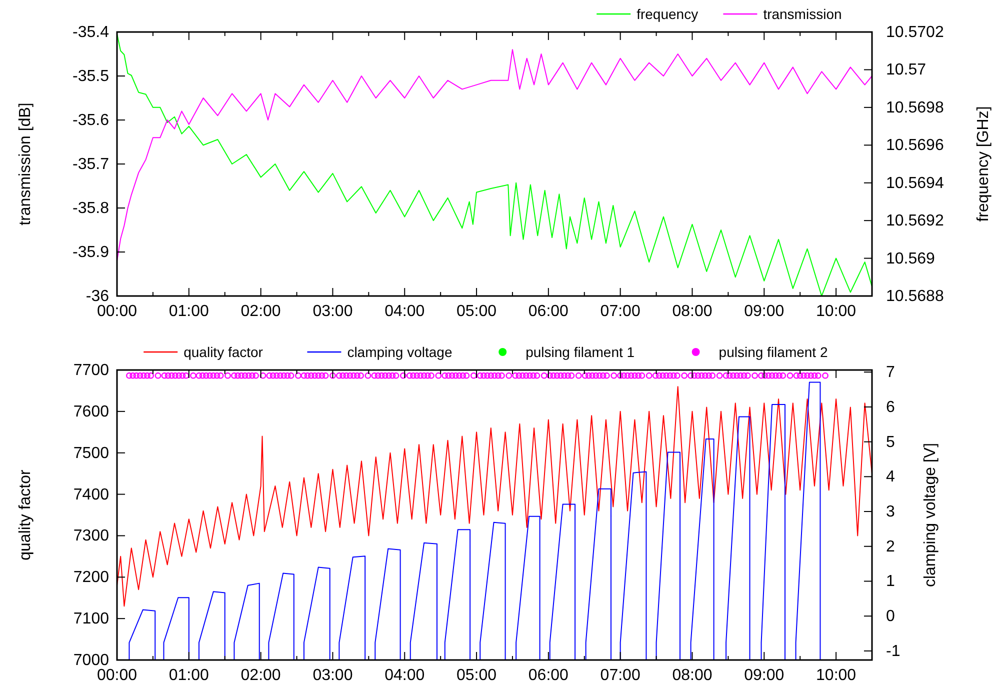 This screenshot has width=1000, height=700. What do you see at coordinates (911, 259) in the screenshot?
I see `y2-tick-label: 10.569` at bounding box center [911, 259].